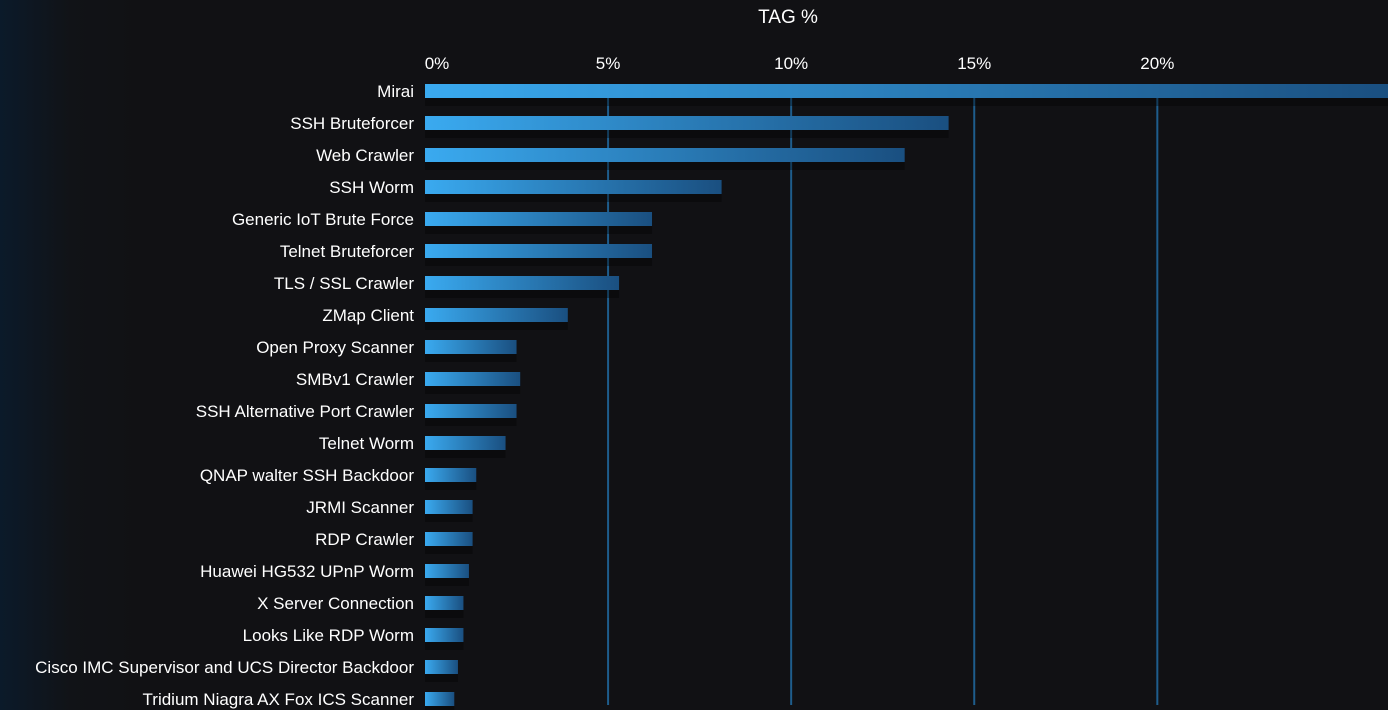 The image size is (1388, 710). I want to click on category-label: Huawei HG532 UPnP Worm, so click(307, 571).